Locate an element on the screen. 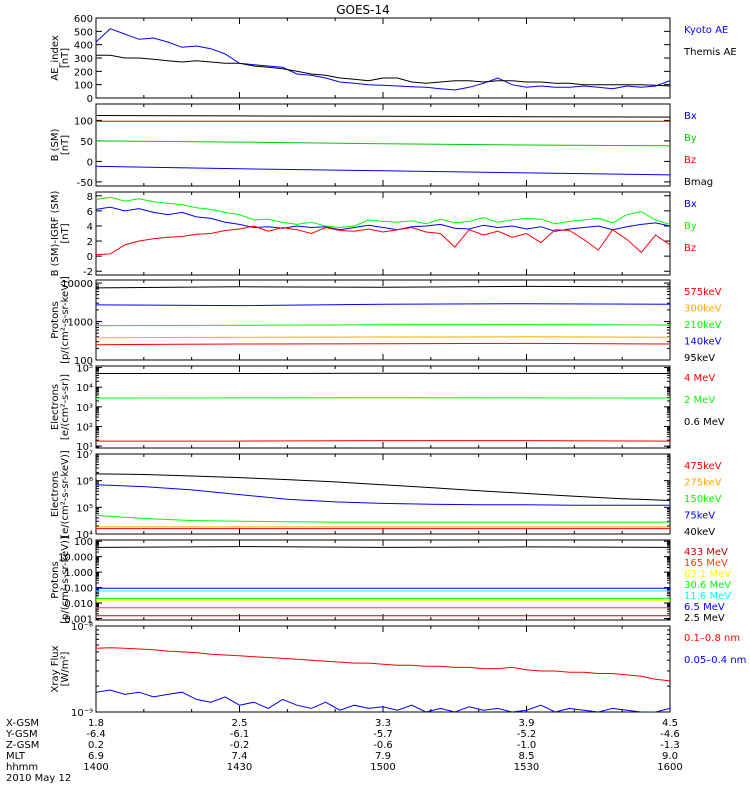 Image resolution: width=750 pixels, height=800 pixels. y-tick-label: 10⁻⁹ is located at coordinates (82, 713).